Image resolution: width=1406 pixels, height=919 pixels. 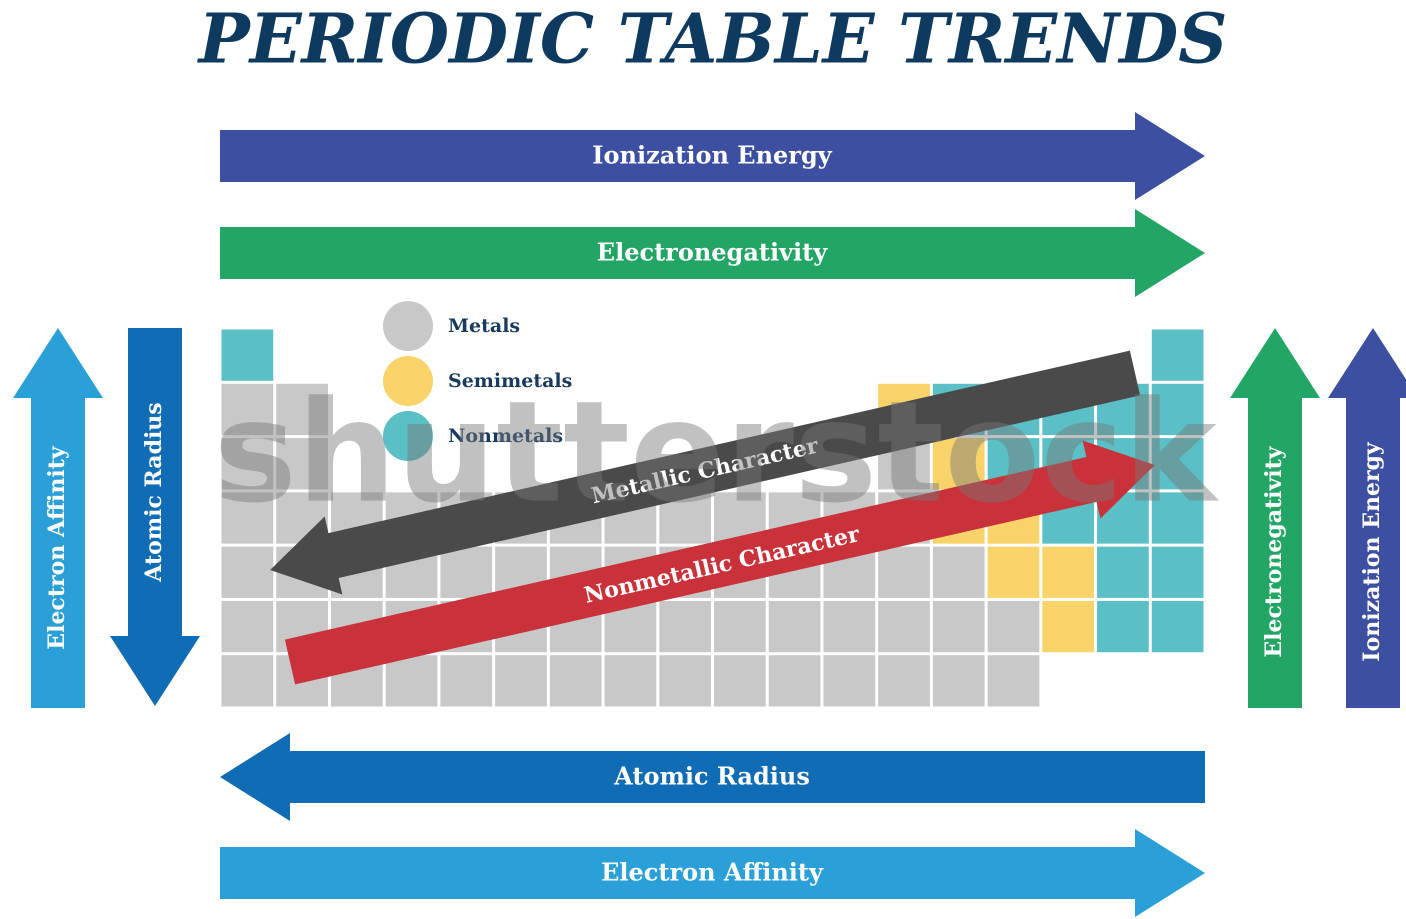 I want to click on legend-label: Semimetals, so click(x=510, y=381).